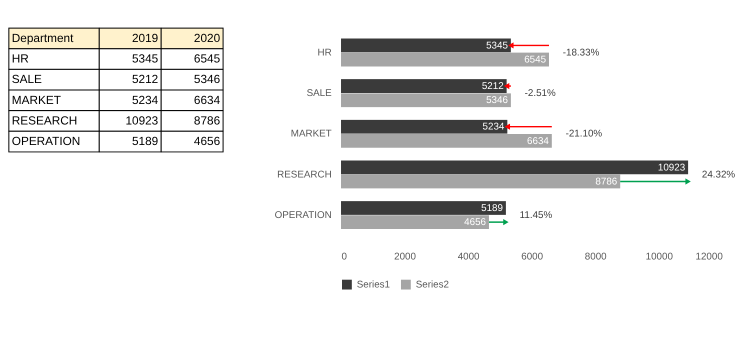 This screenshot has width=741, height=342. What do you see at coordinates (581, 52) in the screenshot?
I see `annotation: -18.33%` at bounding box center [581, 52].